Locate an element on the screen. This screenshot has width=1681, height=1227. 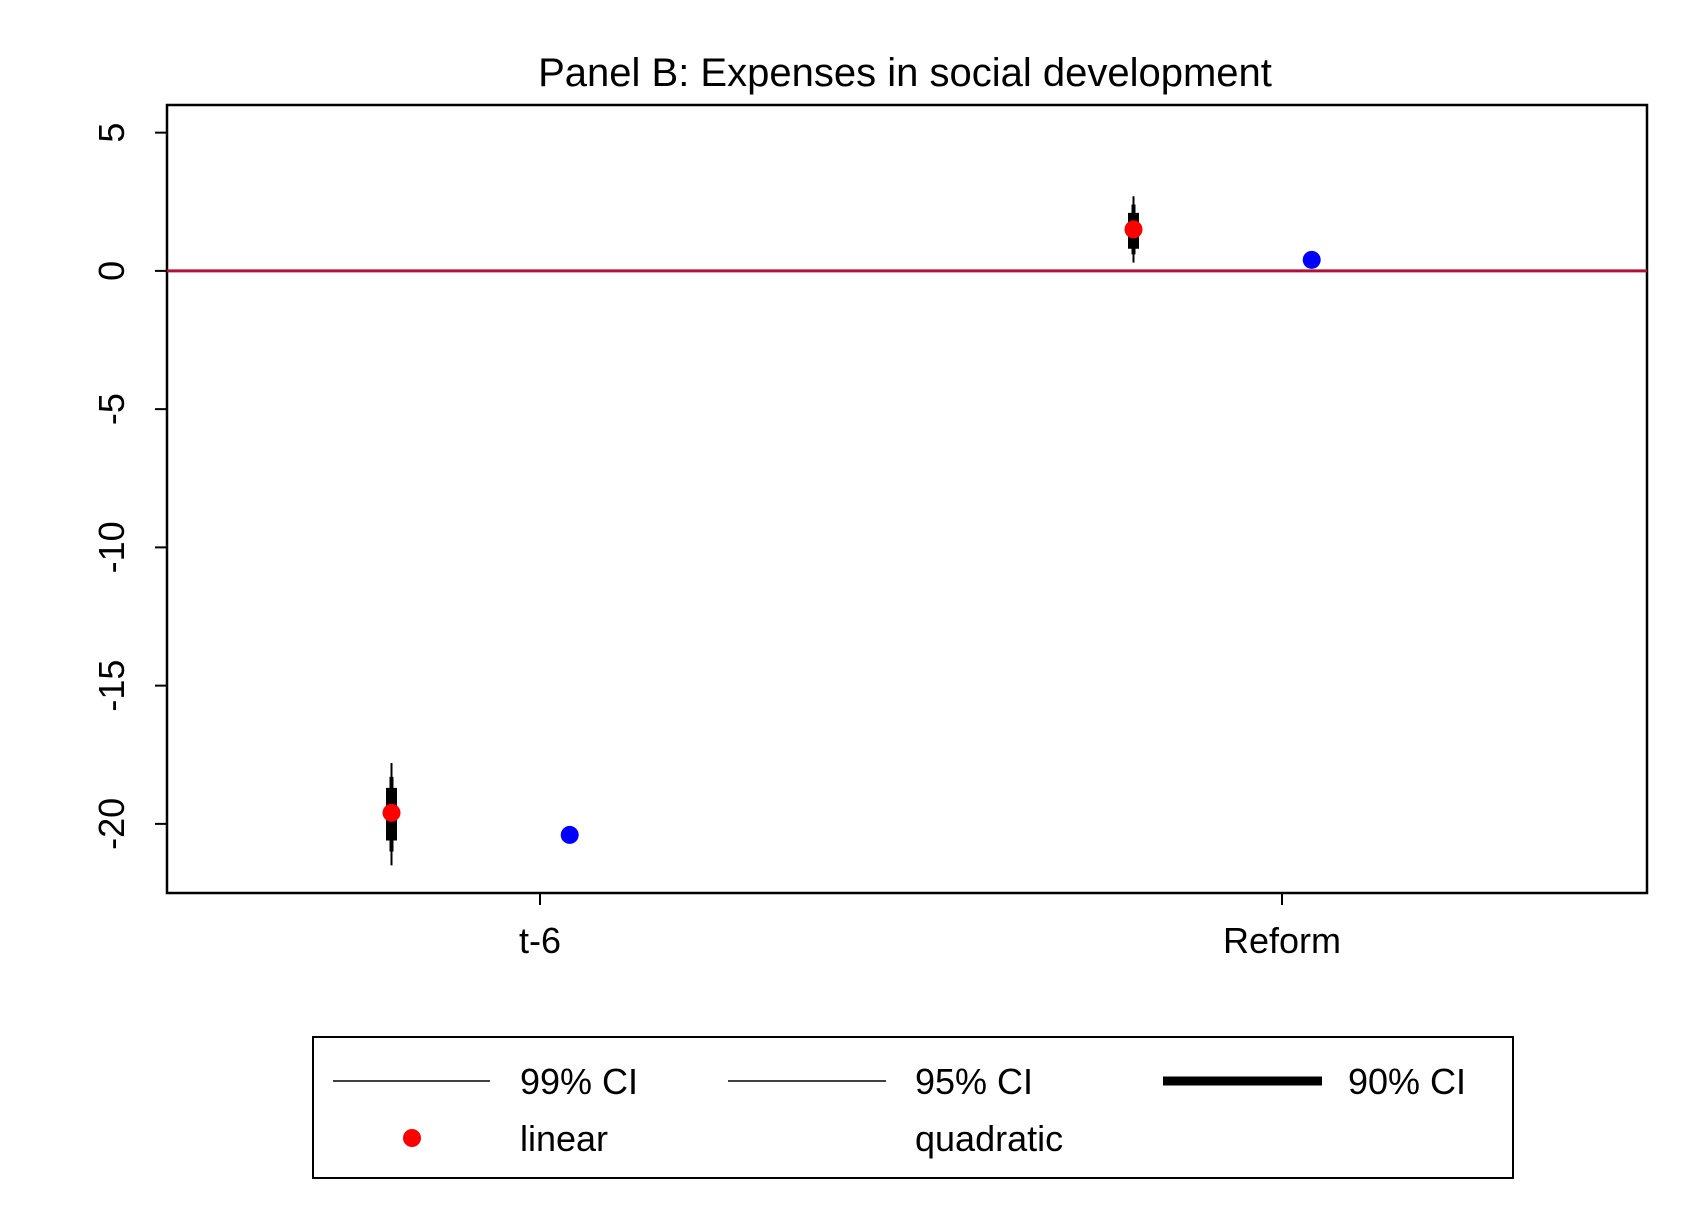
y-tick-label: -5 is located at coordinates (111, 409).